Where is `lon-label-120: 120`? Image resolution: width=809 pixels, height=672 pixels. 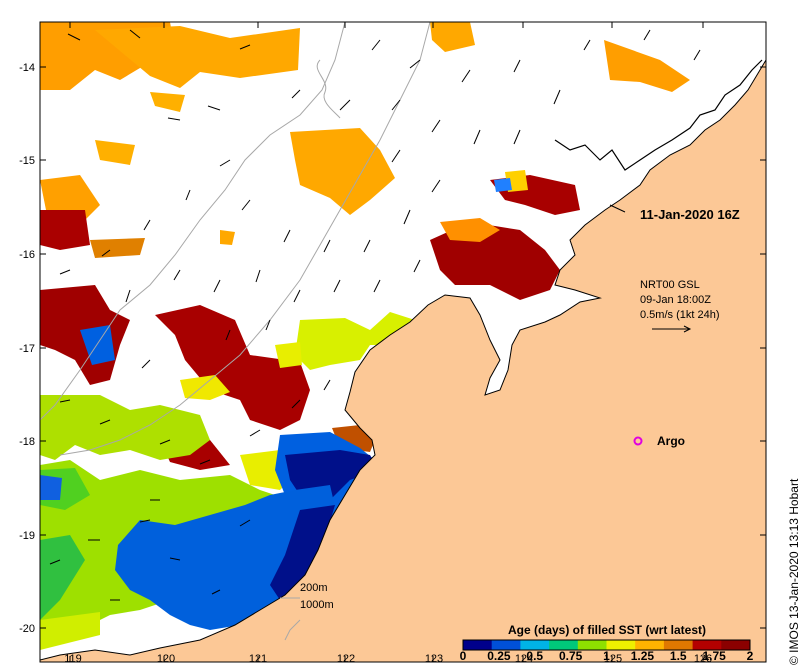
lon-label-120: 120 is located at coordinates (166, 659).